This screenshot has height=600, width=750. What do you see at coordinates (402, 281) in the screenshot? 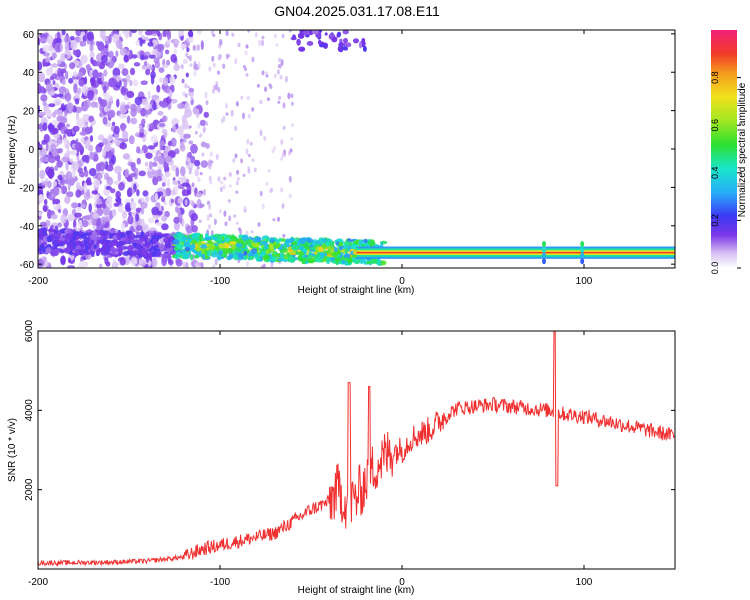
I see `x-tick-label: 0` at bounding box center [402, 281].